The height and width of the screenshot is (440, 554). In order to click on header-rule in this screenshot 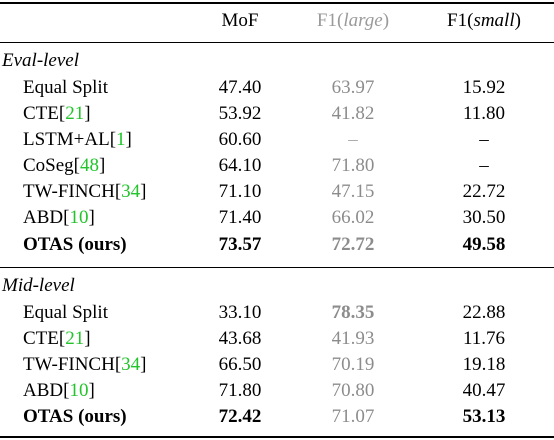, I will do `click(277, 42)`.